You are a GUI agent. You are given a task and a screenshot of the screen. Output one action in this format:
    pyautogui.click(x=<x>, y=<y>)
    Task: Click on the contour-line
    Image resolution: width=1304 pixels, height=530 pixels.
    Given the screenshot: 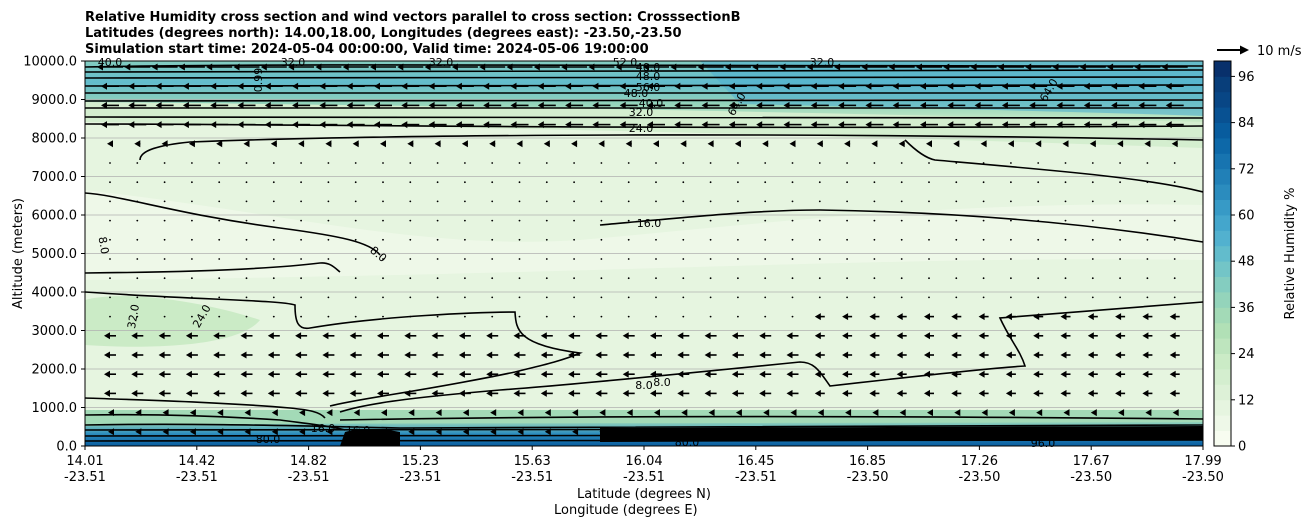 What is the action you would take?
    pyautogui.click(x=644, y=118)
    